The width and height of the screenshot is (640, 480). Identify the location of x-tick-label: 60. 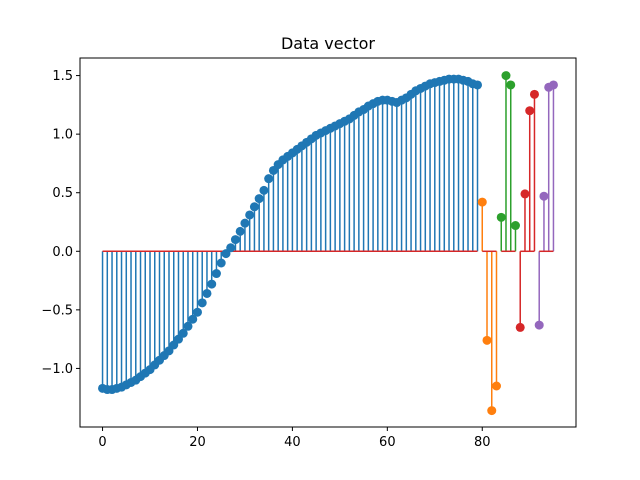
(387, 442).